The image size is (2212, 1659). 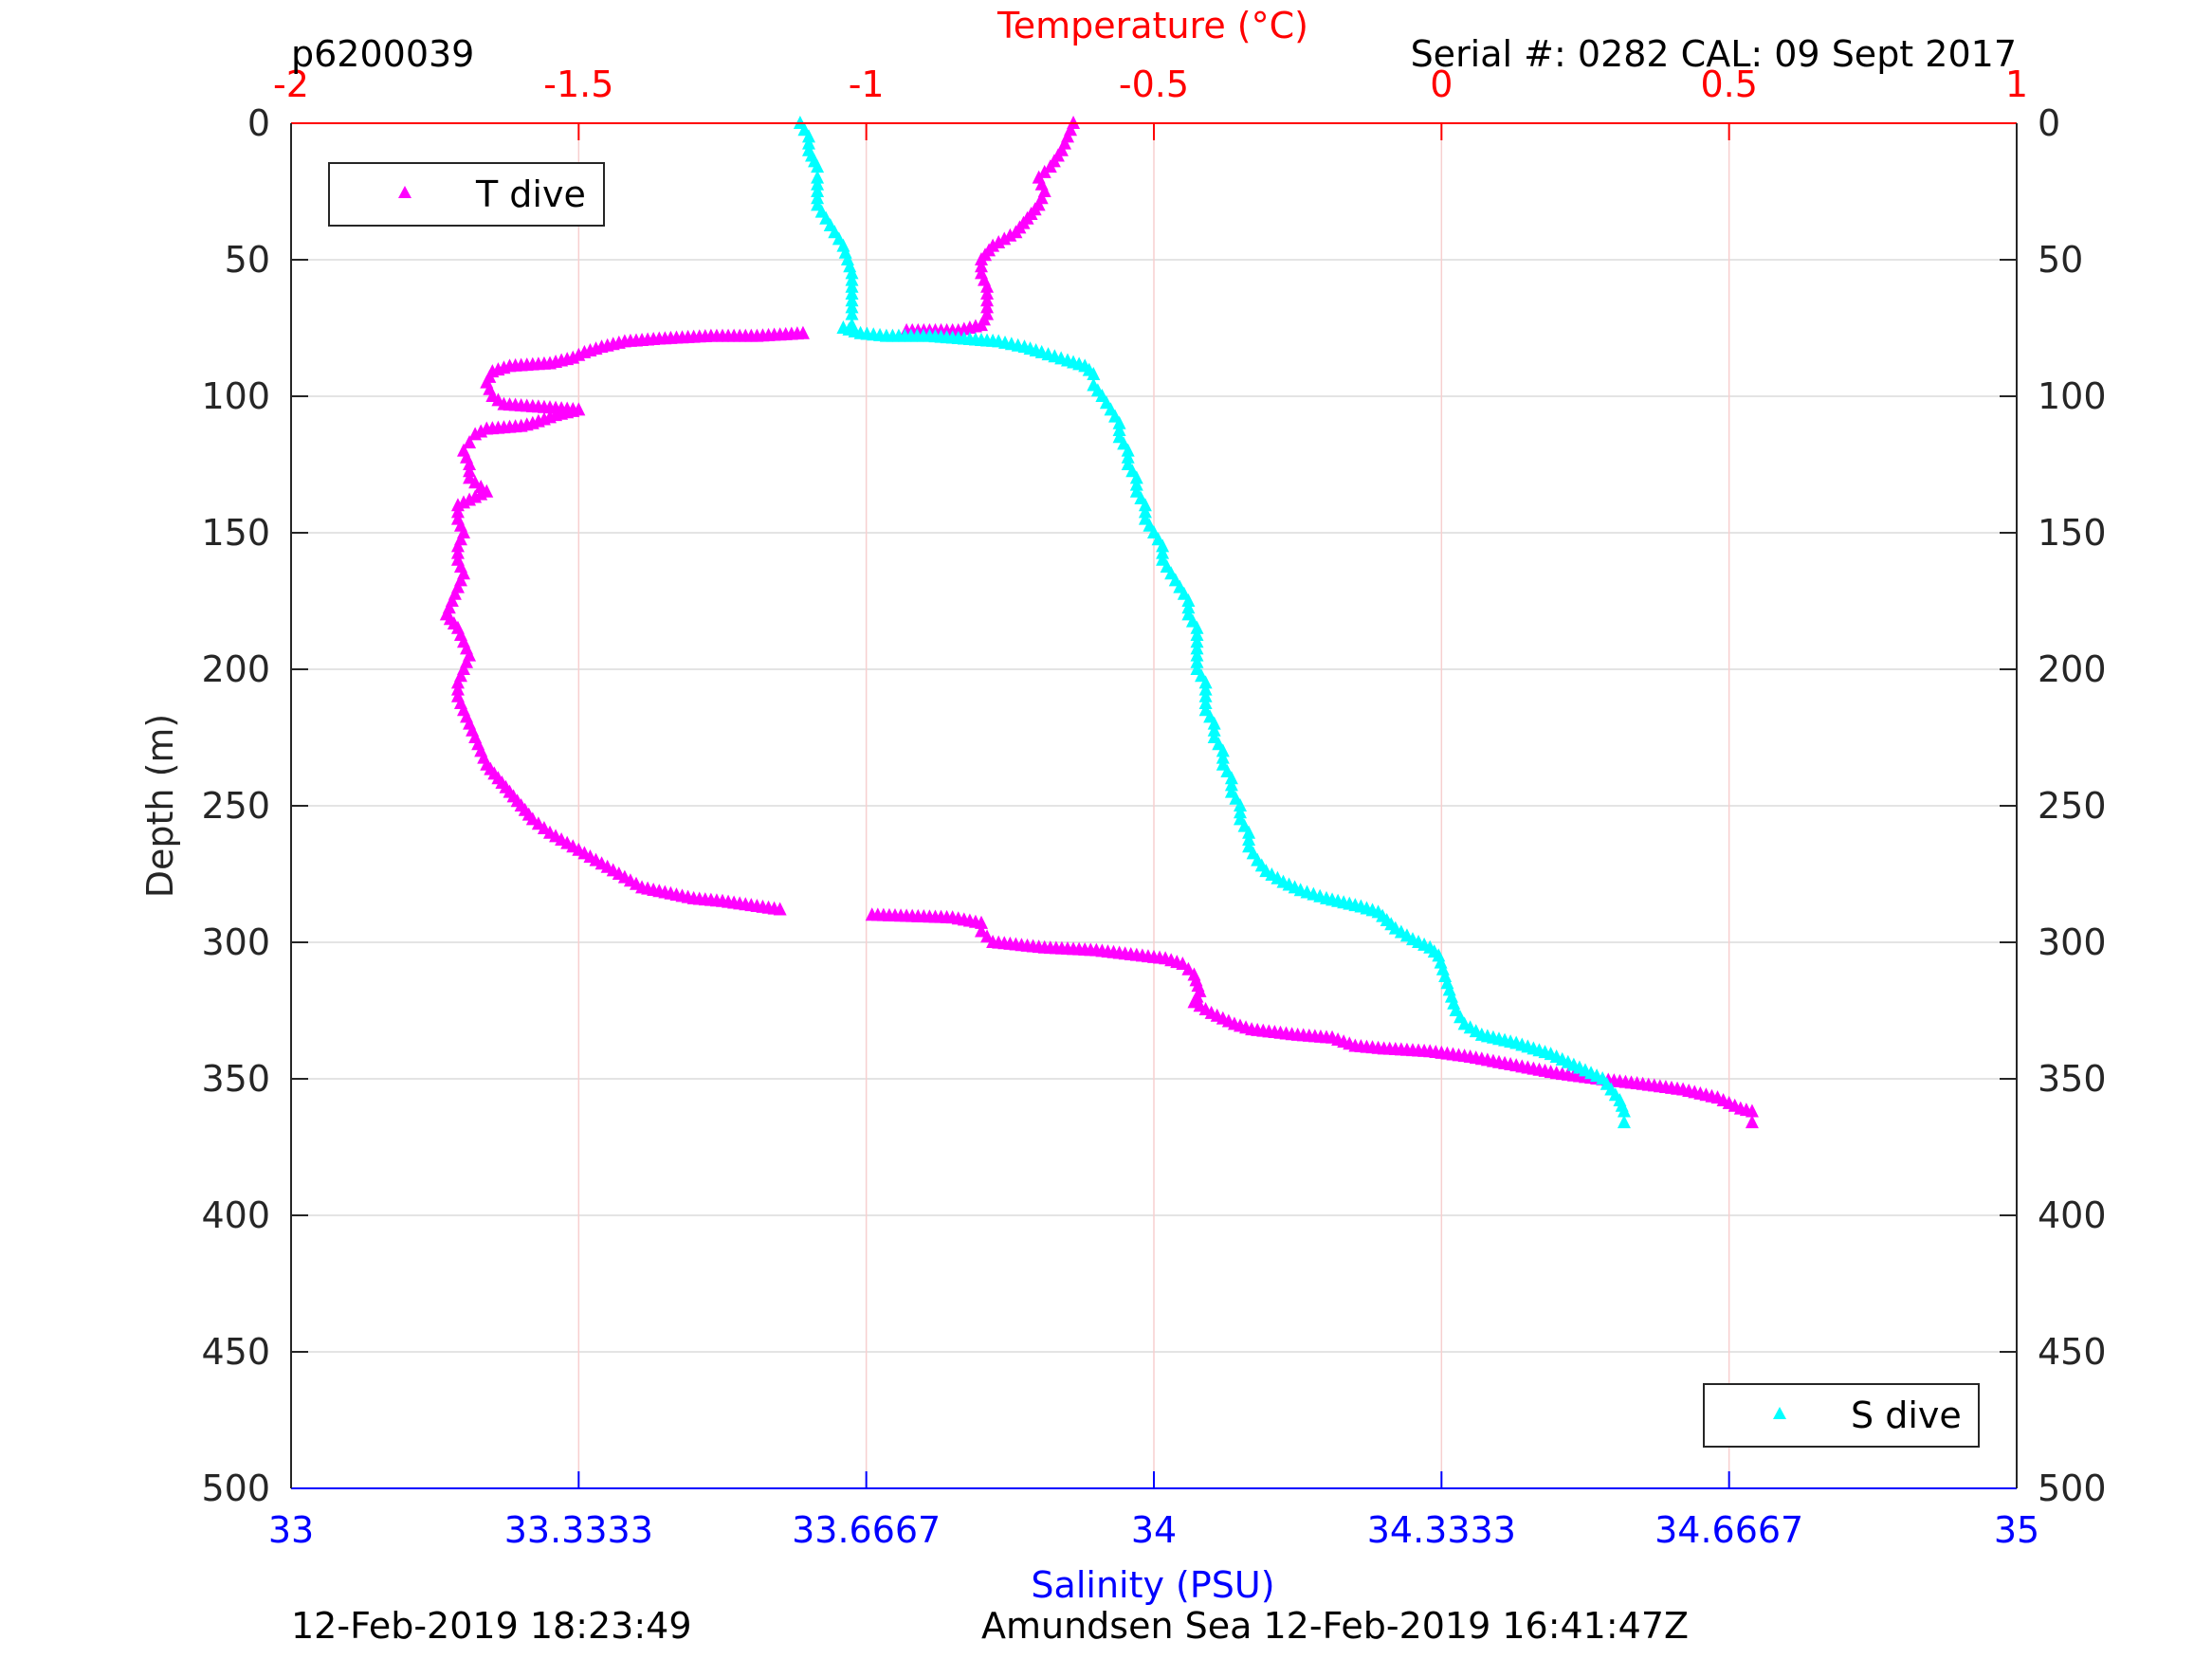 I want to click on profile-id: p6200039, so click(x=382, y=54).